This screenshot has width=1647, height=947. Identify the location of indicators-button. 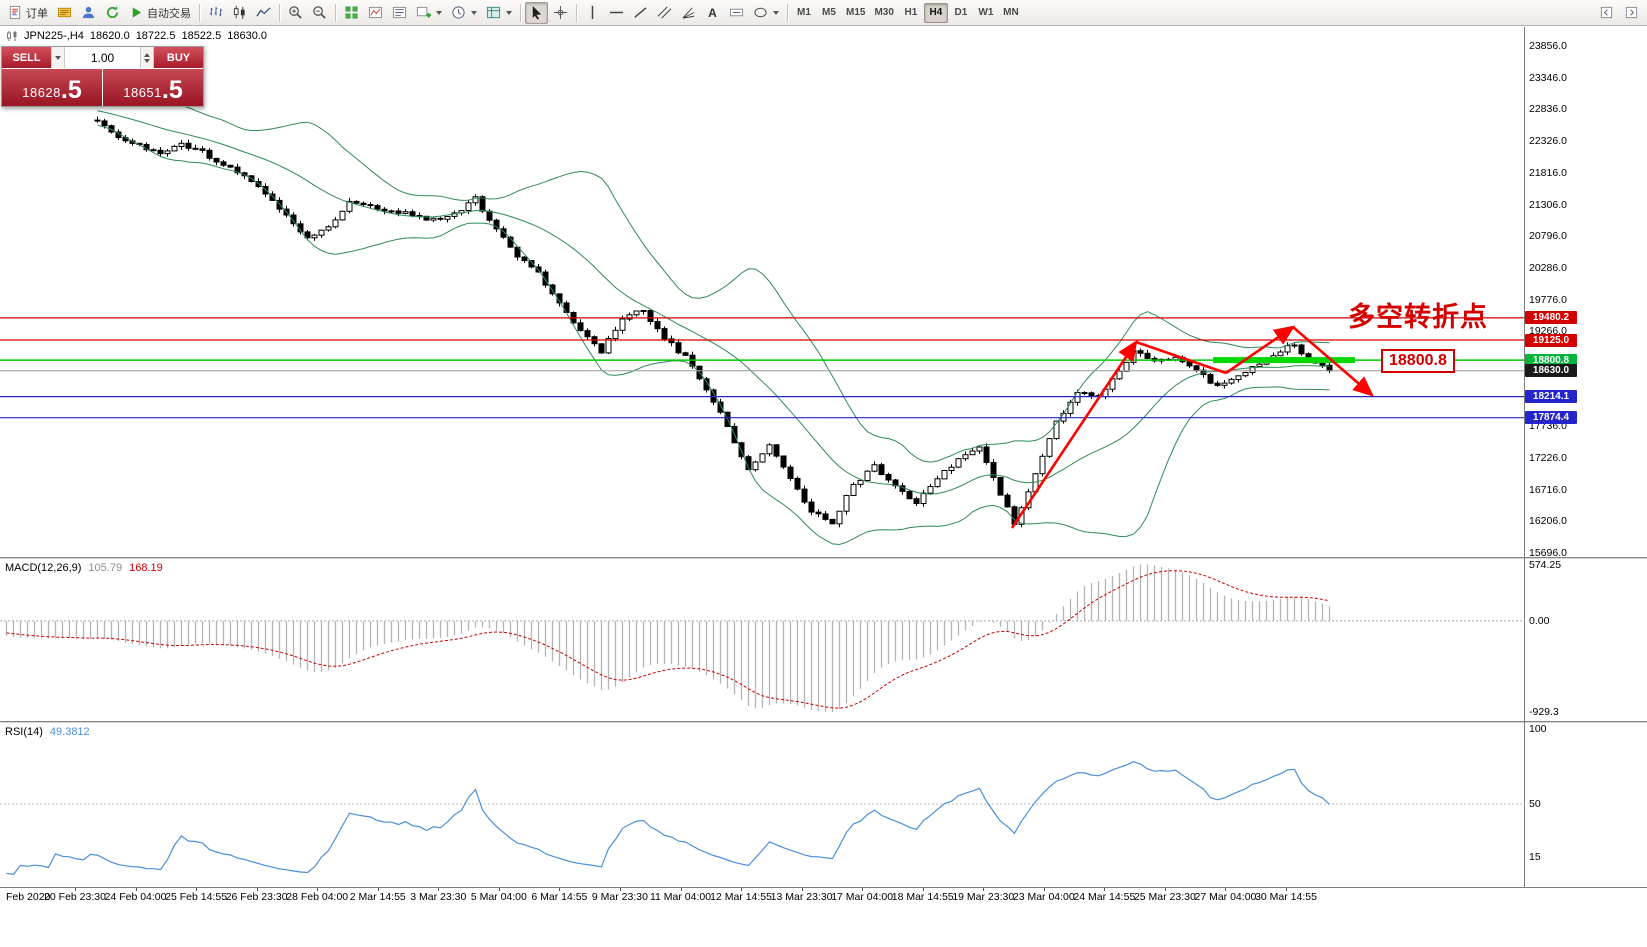
(375, 13).